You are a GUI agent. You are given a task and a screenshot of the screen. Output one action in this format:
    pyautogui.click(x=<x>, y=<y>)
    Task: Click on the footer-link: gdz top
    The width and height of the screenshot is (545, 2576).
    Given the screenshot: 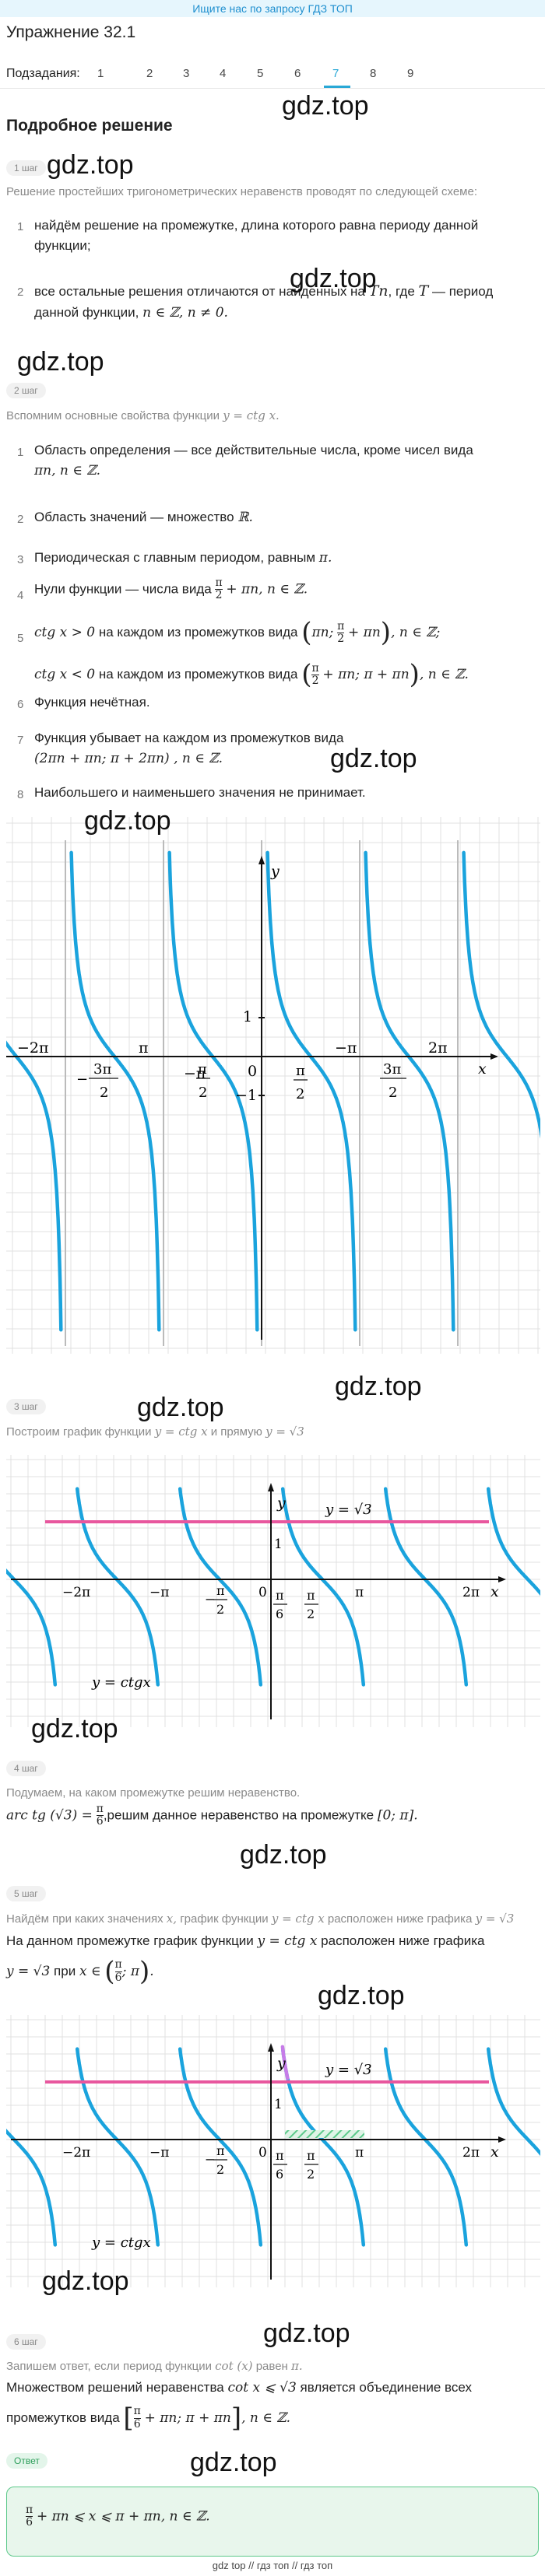 What is the action you would take?
    pyautogui.click(x=229, y=2565)
    